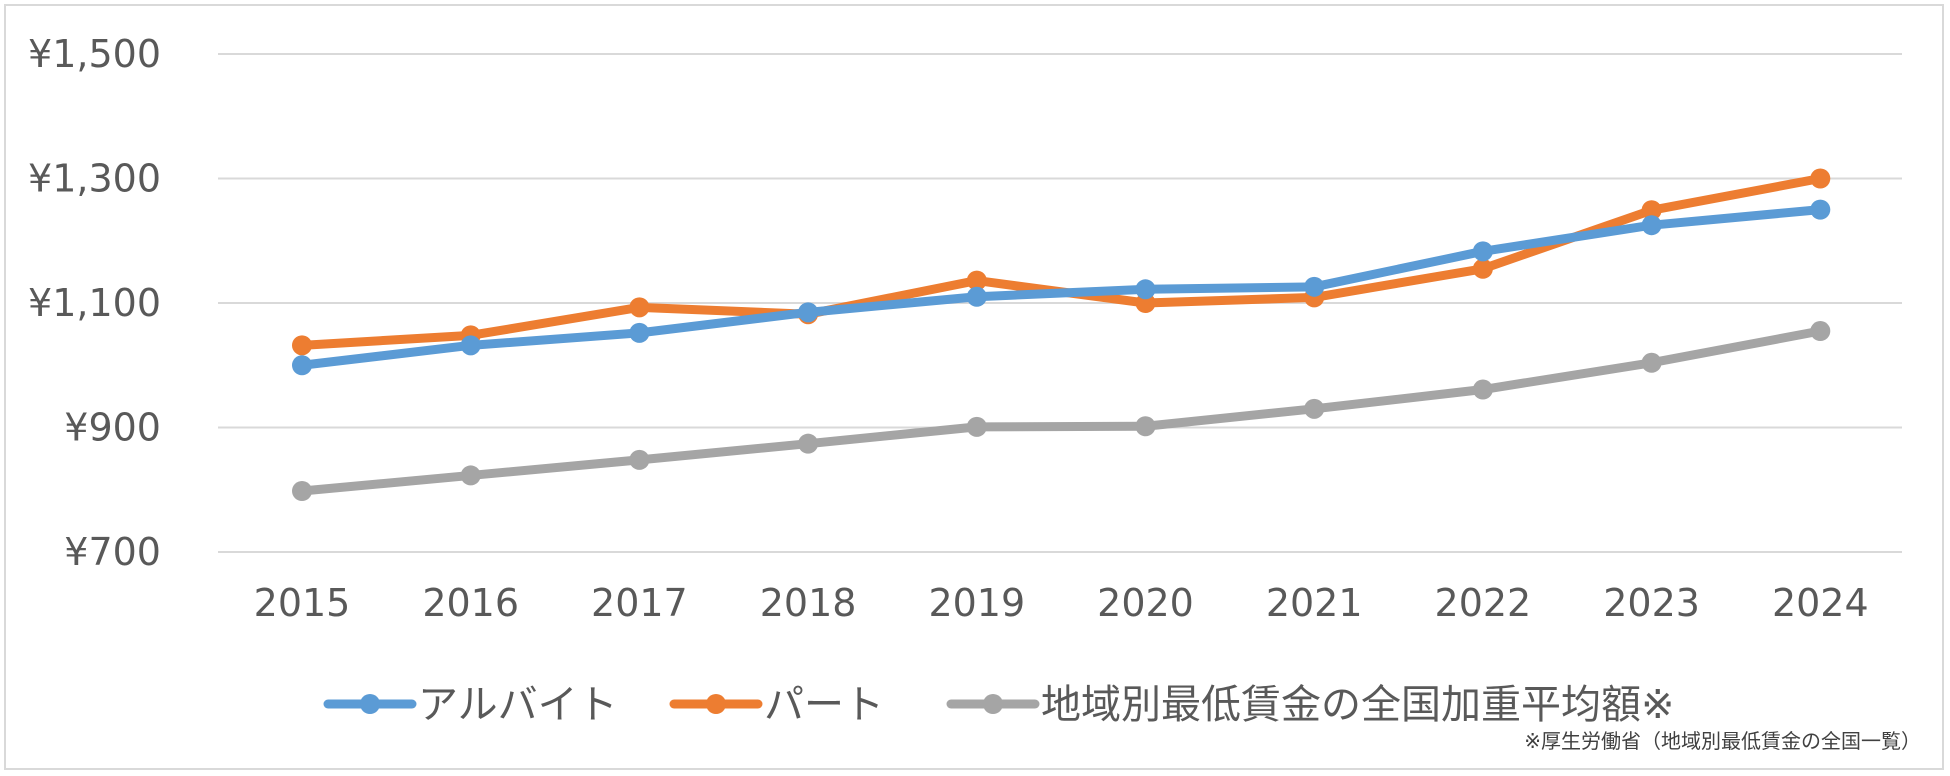 The width and height of the screenshot is (1950, 776). Describe the element at coordinates (302, 603) in the screenshot. I see `x-tick-label: 2015` at that location.